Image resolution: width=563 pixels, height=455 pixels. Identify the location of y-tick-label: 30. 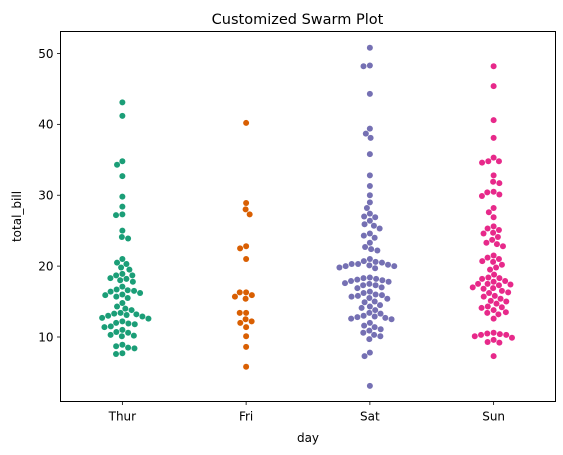
(45, 196).